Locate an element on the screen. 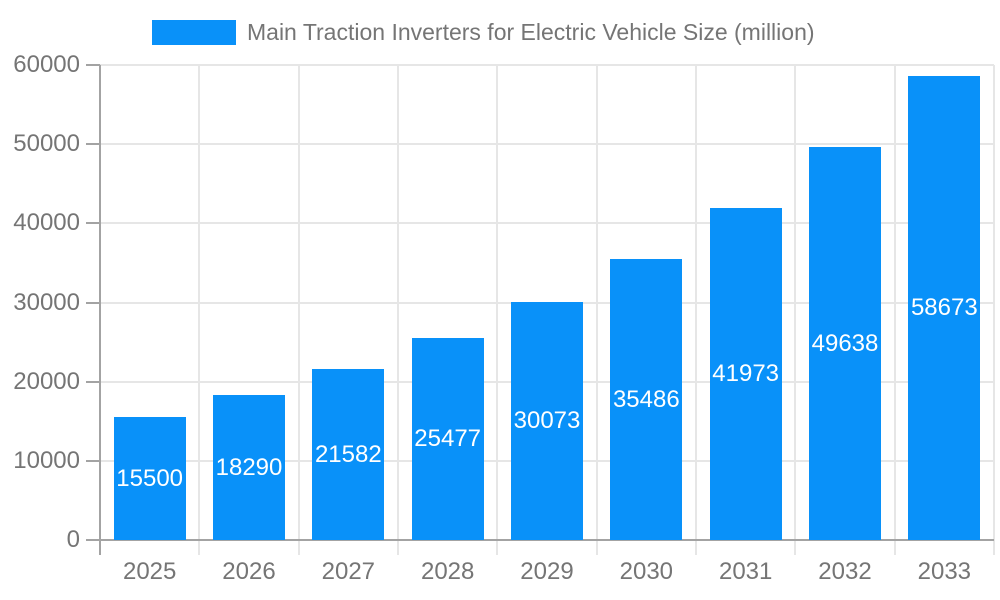 The height and width of the screenshot is (600, 1000). x-tick-label: 2030 is located at coordinates (646, 571).